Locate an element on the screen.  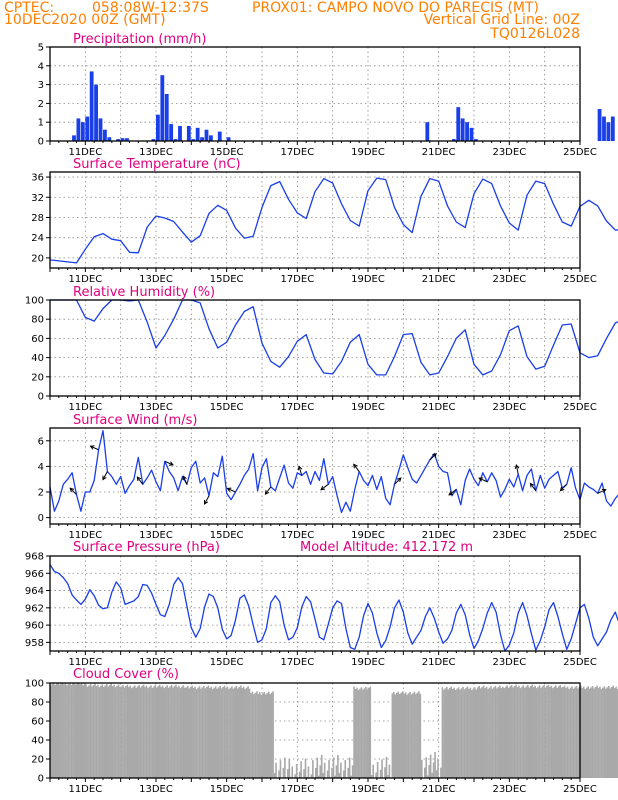
wind-ytick-label: 4 is located at coordinates (41, 467).